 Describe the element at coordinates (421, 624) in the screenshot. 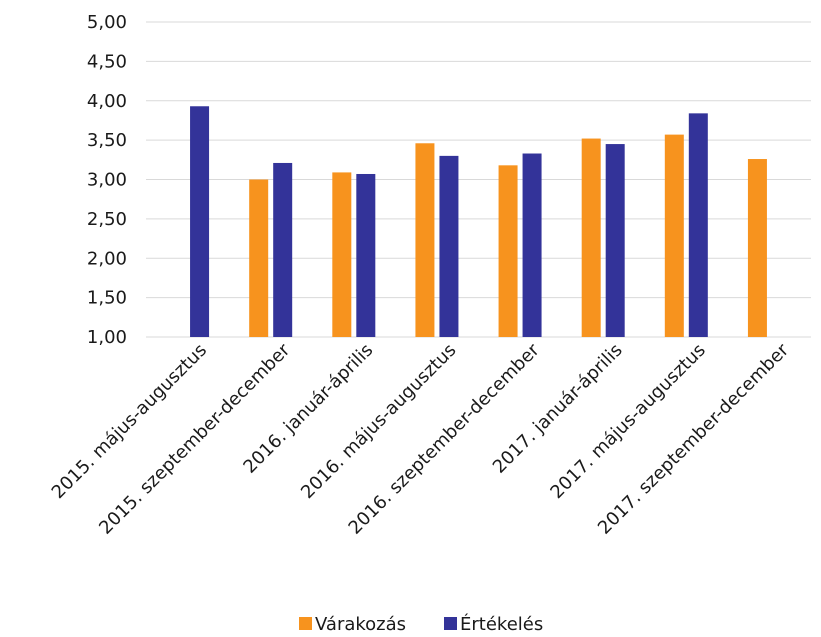

I see `legend: Várakozás Értékelés` at that location.